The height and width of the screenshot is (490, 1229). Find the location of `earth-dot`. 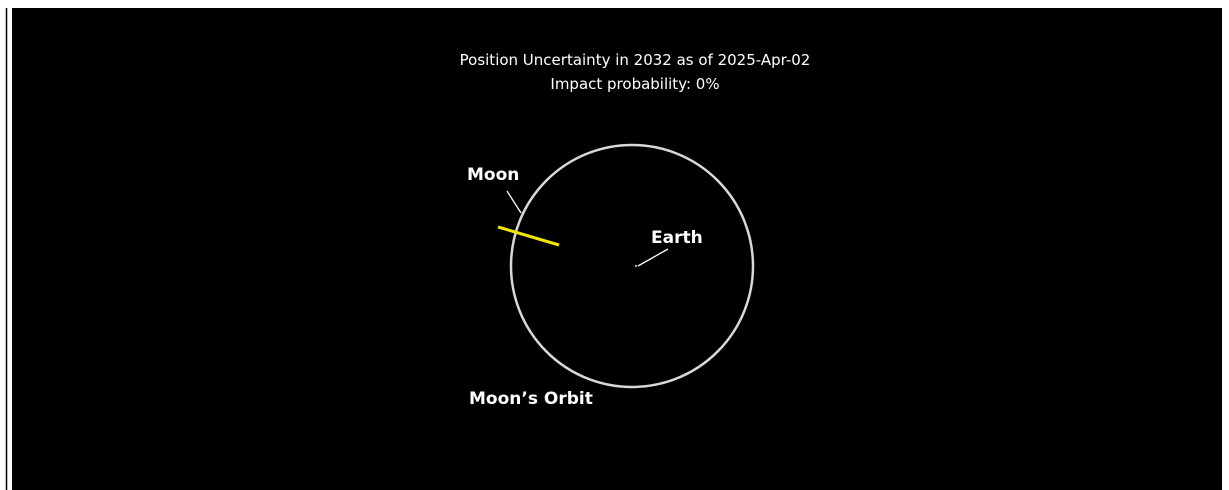

earth-dot is located at coordinates (636, 266).